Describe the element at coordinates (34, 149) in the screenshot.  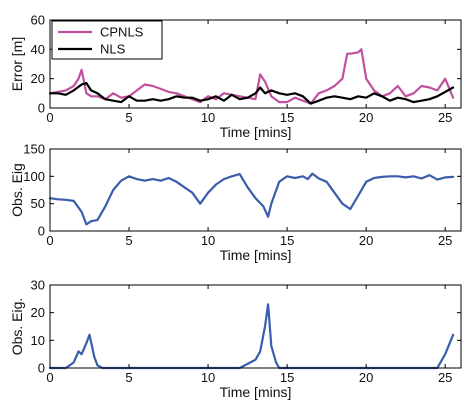
I see `y-tick-label: 150` at that location.